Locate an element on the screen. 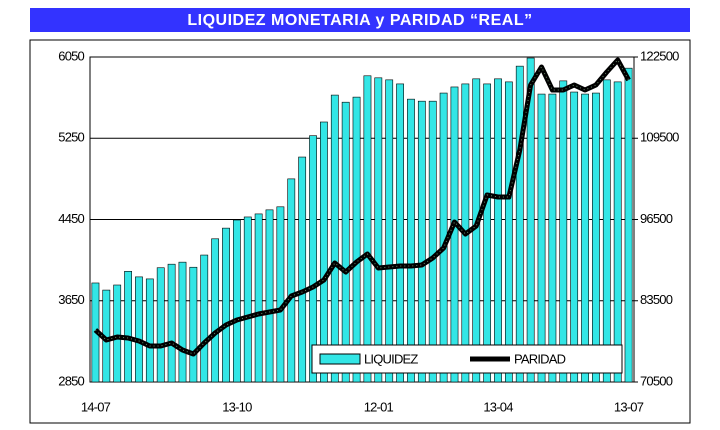  y2-tick-label: 122500 is located at coordinates (659, 55).